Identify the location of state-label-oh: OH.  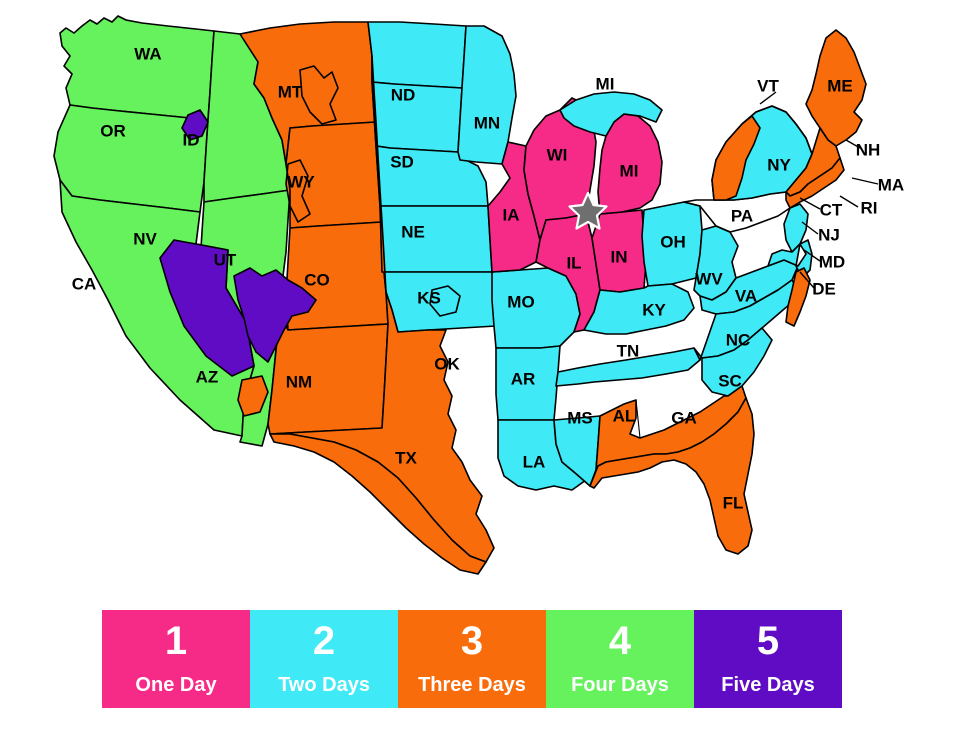
(673, 241).